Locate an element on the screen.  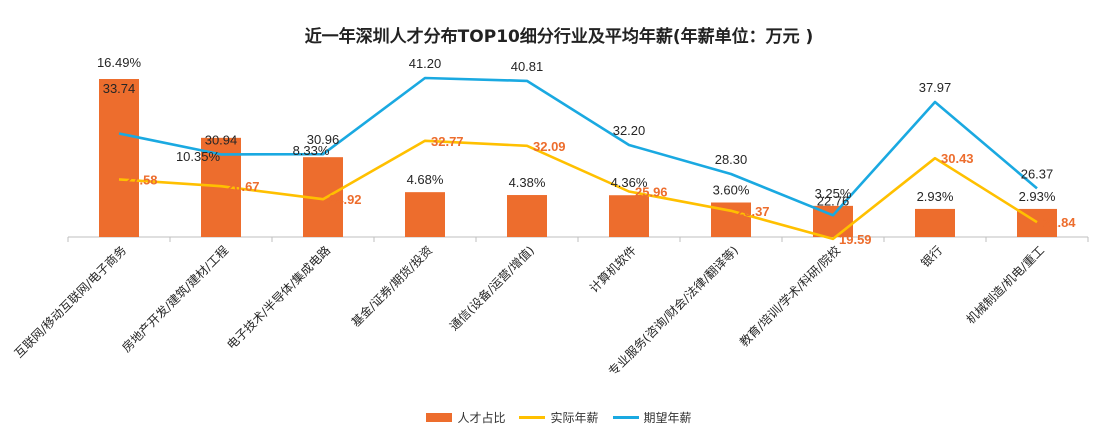
legend-label-expected: 期望年薪 is located at coordinates (667, 418).